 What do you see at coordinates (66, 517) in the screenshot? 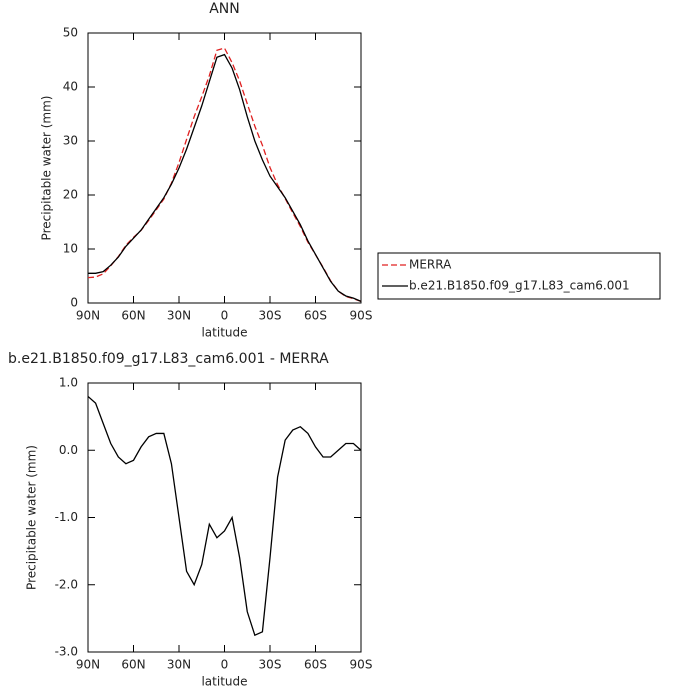
I see `y-tick-label: -1.0` at bounding box center [66, 517].